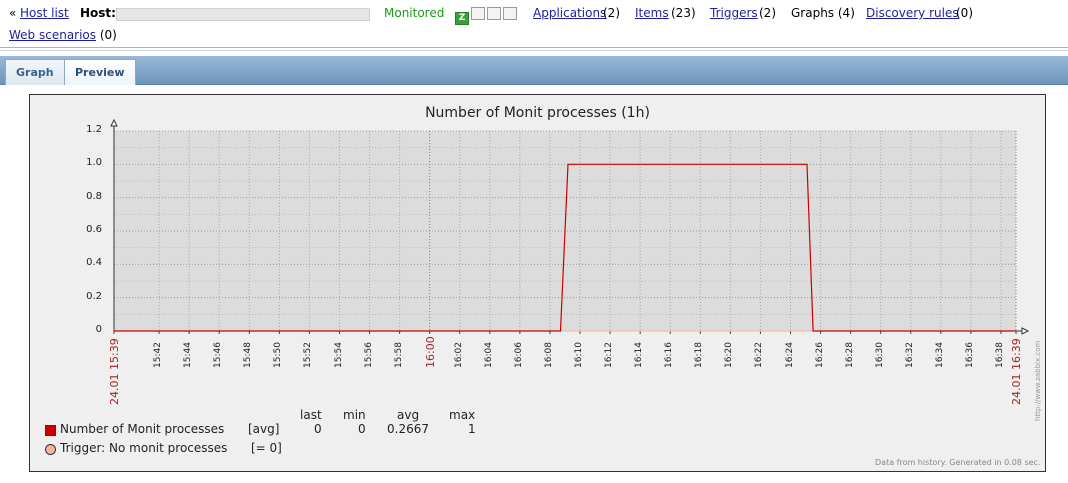 The height and width of the screenshot is (483, 1068). What do you see at coordinates (639, 355) in the screenshot?
I see `x-tick-label: 16:14` at bounding box center [639, 355].